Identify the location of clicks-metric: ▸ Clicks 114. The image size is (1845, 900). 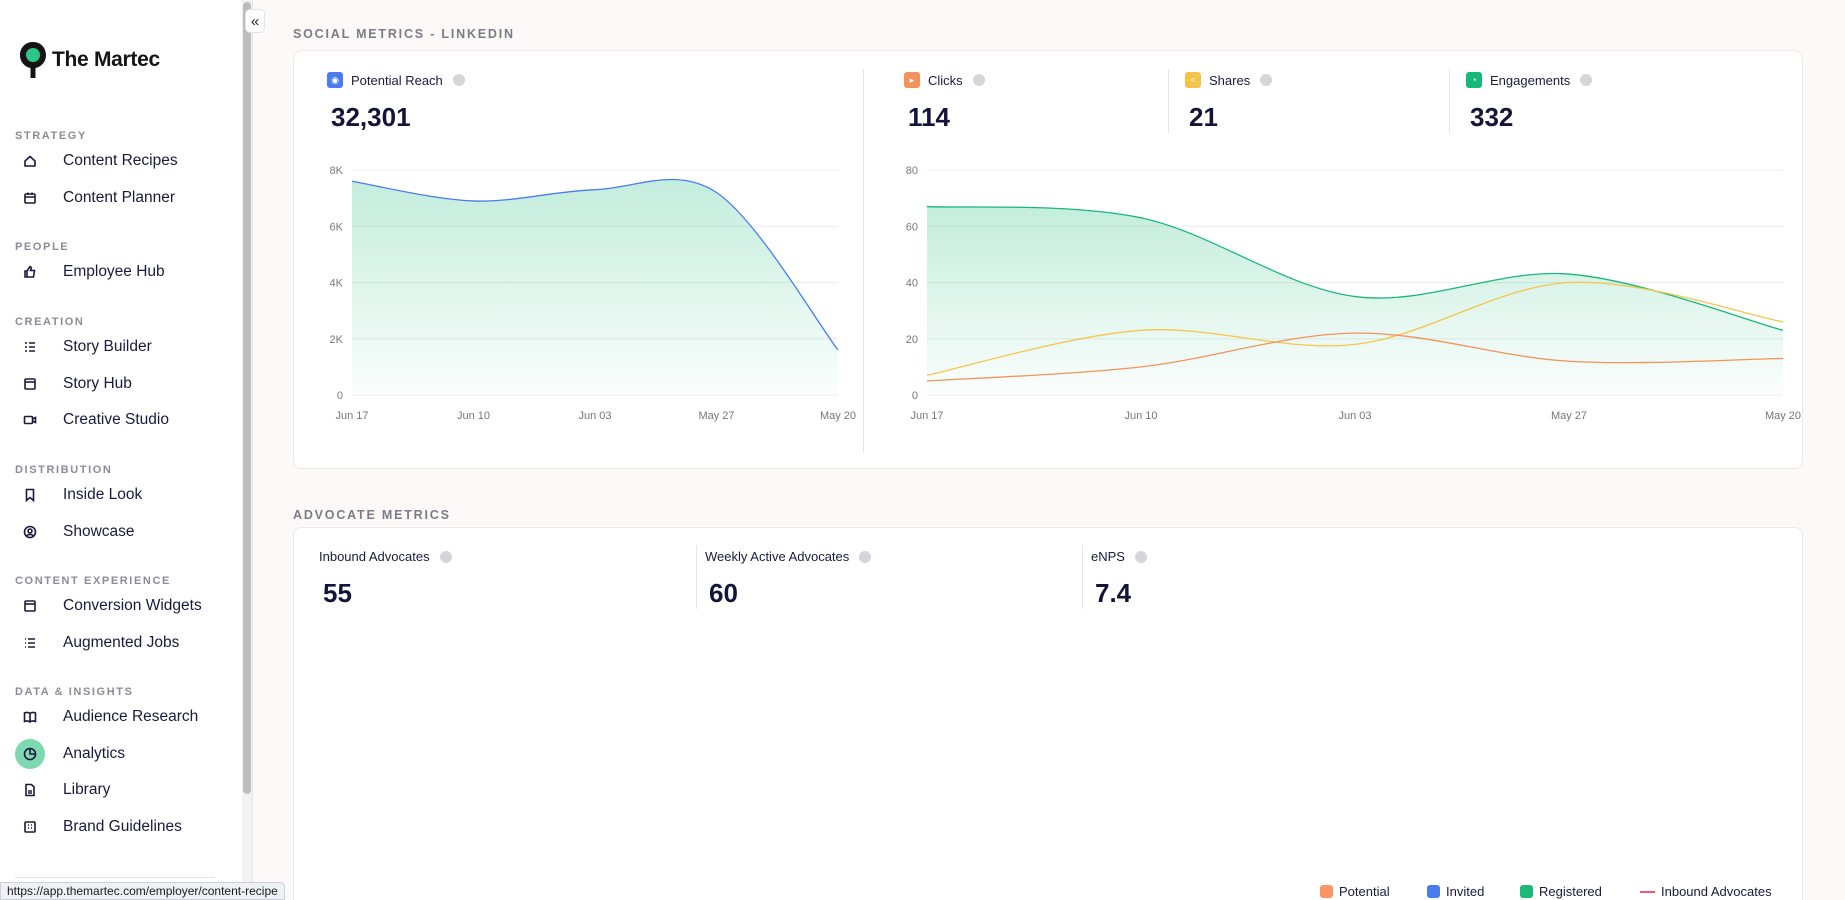
(944, 102).